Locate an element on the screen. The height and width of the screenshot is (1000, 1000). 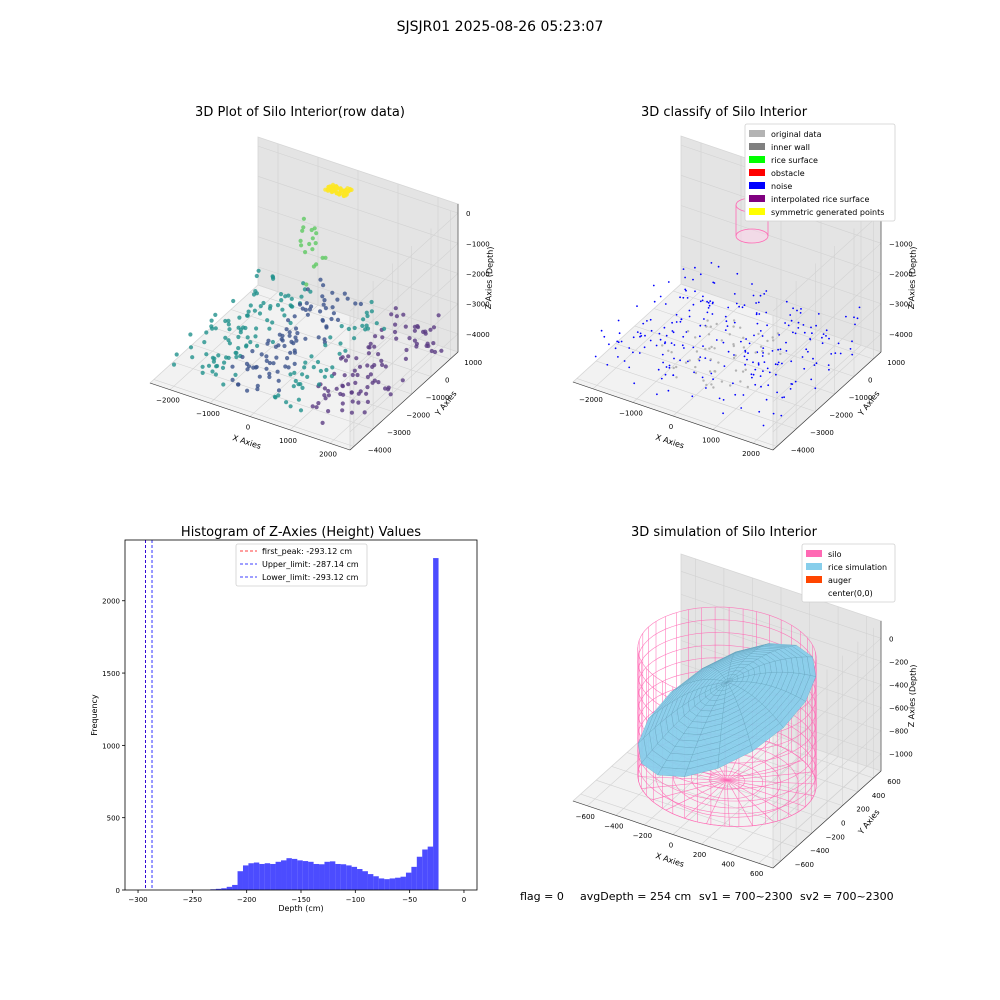
gridline-x is located at coordinates (755, 721).